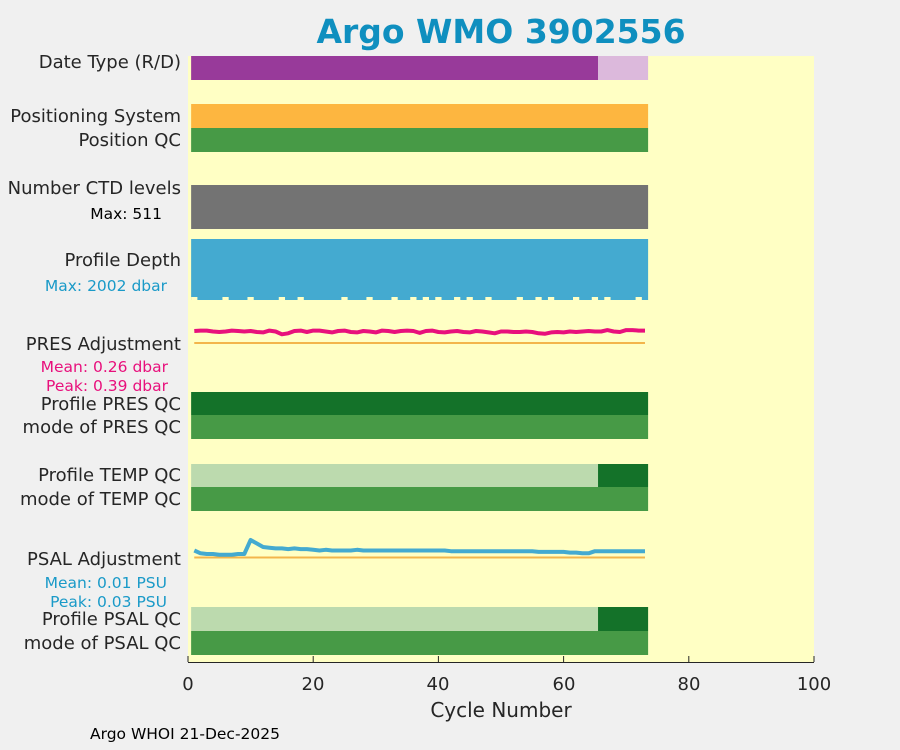 The height and width of the screenshot is (750, 900). What do you see at coordinates (438, 684) in the screenshot?
I see `x-tick-label: 40` at bounding box center [438, 684].